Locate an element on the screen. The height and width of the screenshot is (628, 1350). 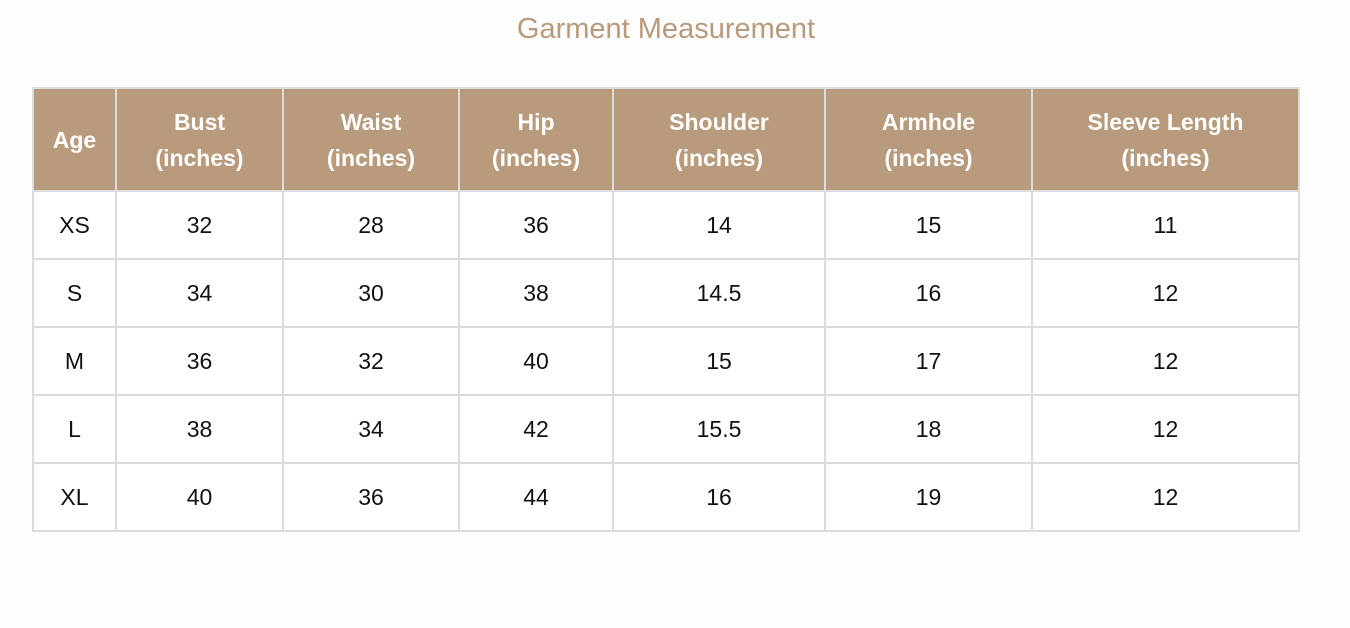
table-cell: 18 is located at coordinates (928, 429).